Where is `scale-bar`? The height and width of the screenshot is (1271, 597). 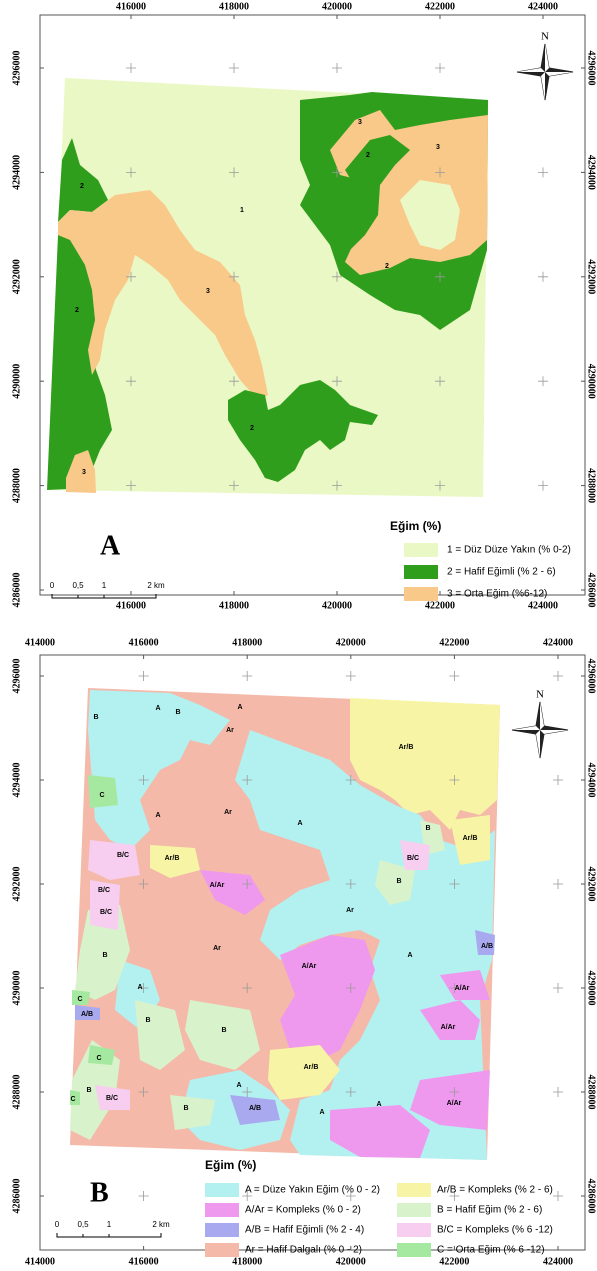
scale-bar is located at coordinates (109, 1235).